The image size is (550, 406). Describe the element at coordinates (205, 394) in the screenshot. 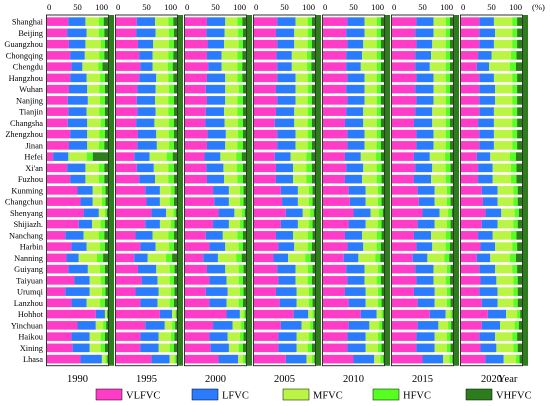

I see `legend-swatch` at that location.